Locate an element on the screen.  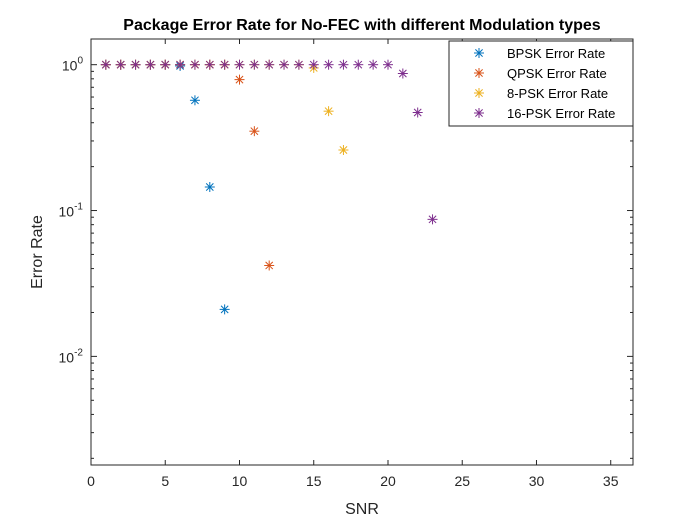
legend-label: BPSK Error Rate is located at coordinates (556, 53).